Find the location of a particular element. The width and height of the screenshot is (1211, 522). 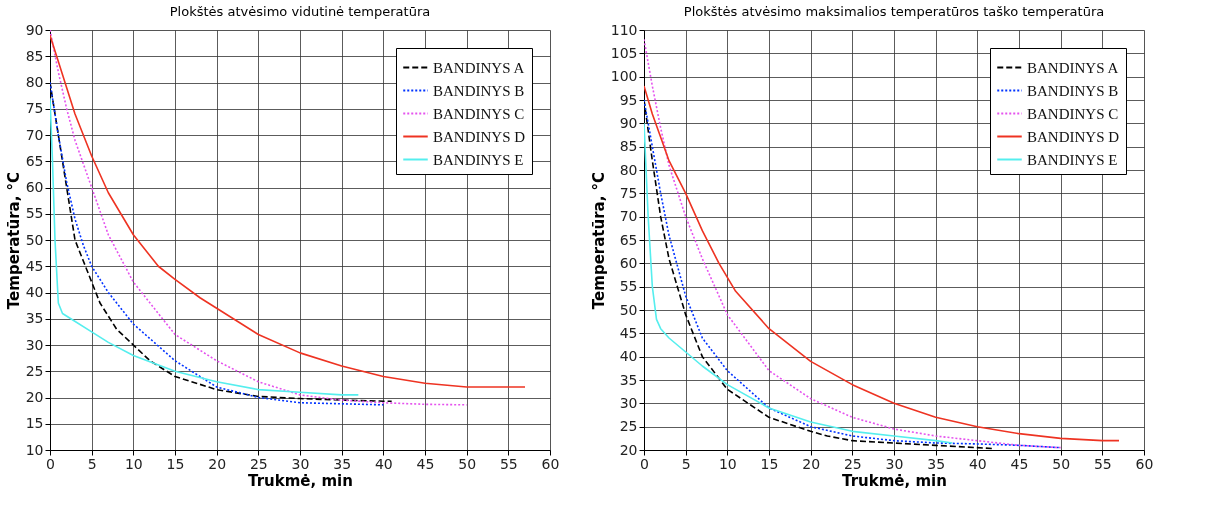

chart-title: Plokštės atvėsimo vidutinė temperatūra is located at coordinates (300, 11).